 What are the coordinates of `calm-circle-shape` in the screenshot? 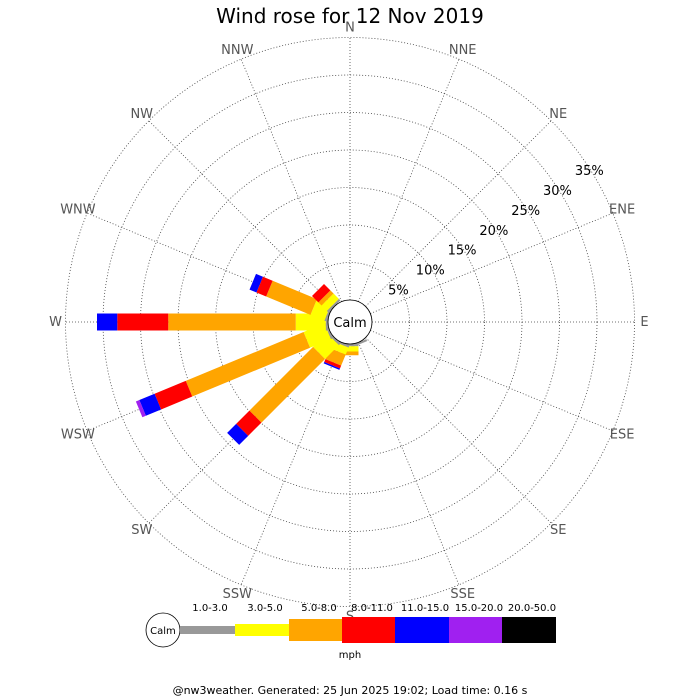 It's located at (350, 322).